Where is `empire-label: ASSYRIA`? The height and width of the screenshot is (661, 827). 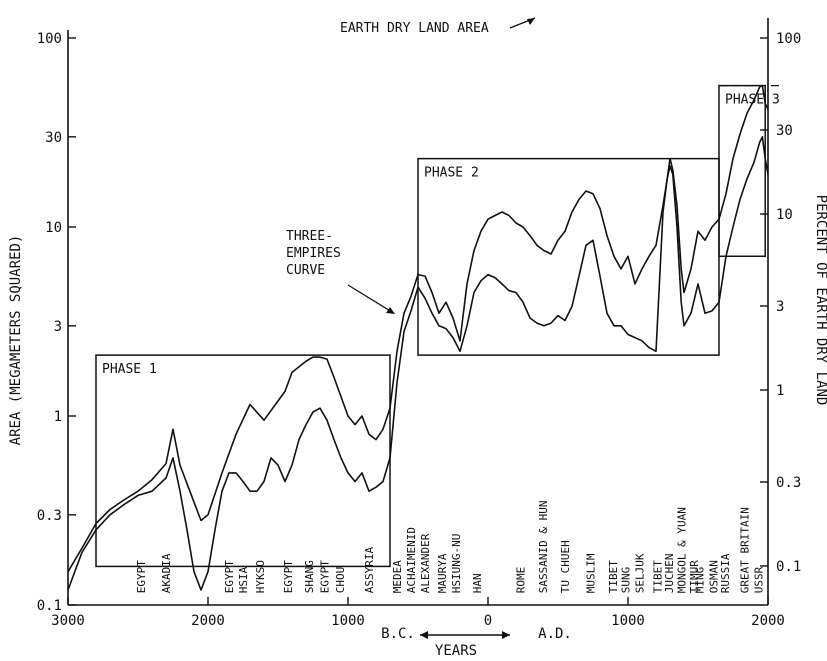 empire-label: ASSYRIA is located at coordinates (369, 569).